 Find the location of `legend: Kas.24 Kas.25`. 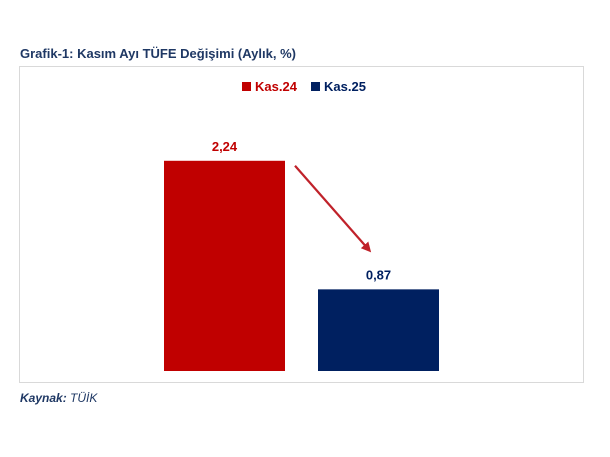

legend: Kas.24 Kas.25 is located at coordinates (304, 86).